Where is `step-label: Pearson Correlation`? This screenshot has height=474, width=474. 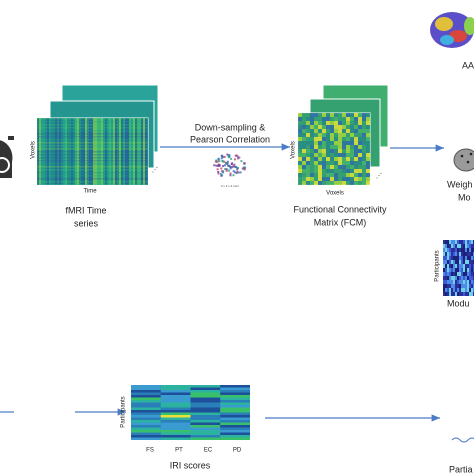
step-label: Pearson Correlation is located at coordinates (230, 139).